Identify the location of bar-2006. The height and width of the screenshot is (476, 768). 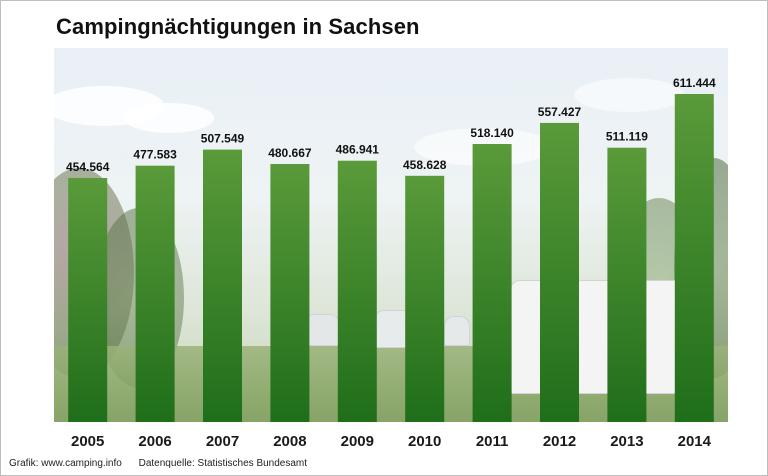
(155, 293).